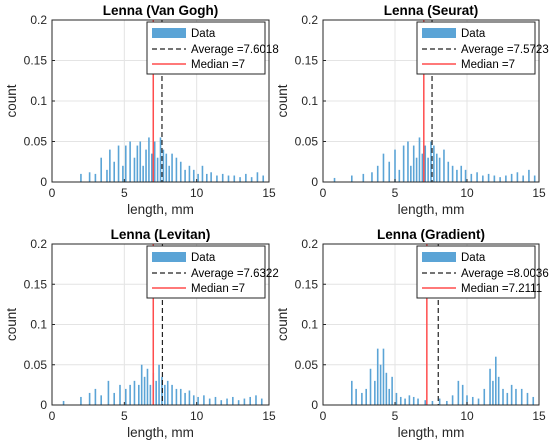 The width and height of the screenshot is (550, 448). What do you see at coordinates (43, 405) in the screenshot?
I see `y-tick-label: 0` at bounding box center [43, 405].